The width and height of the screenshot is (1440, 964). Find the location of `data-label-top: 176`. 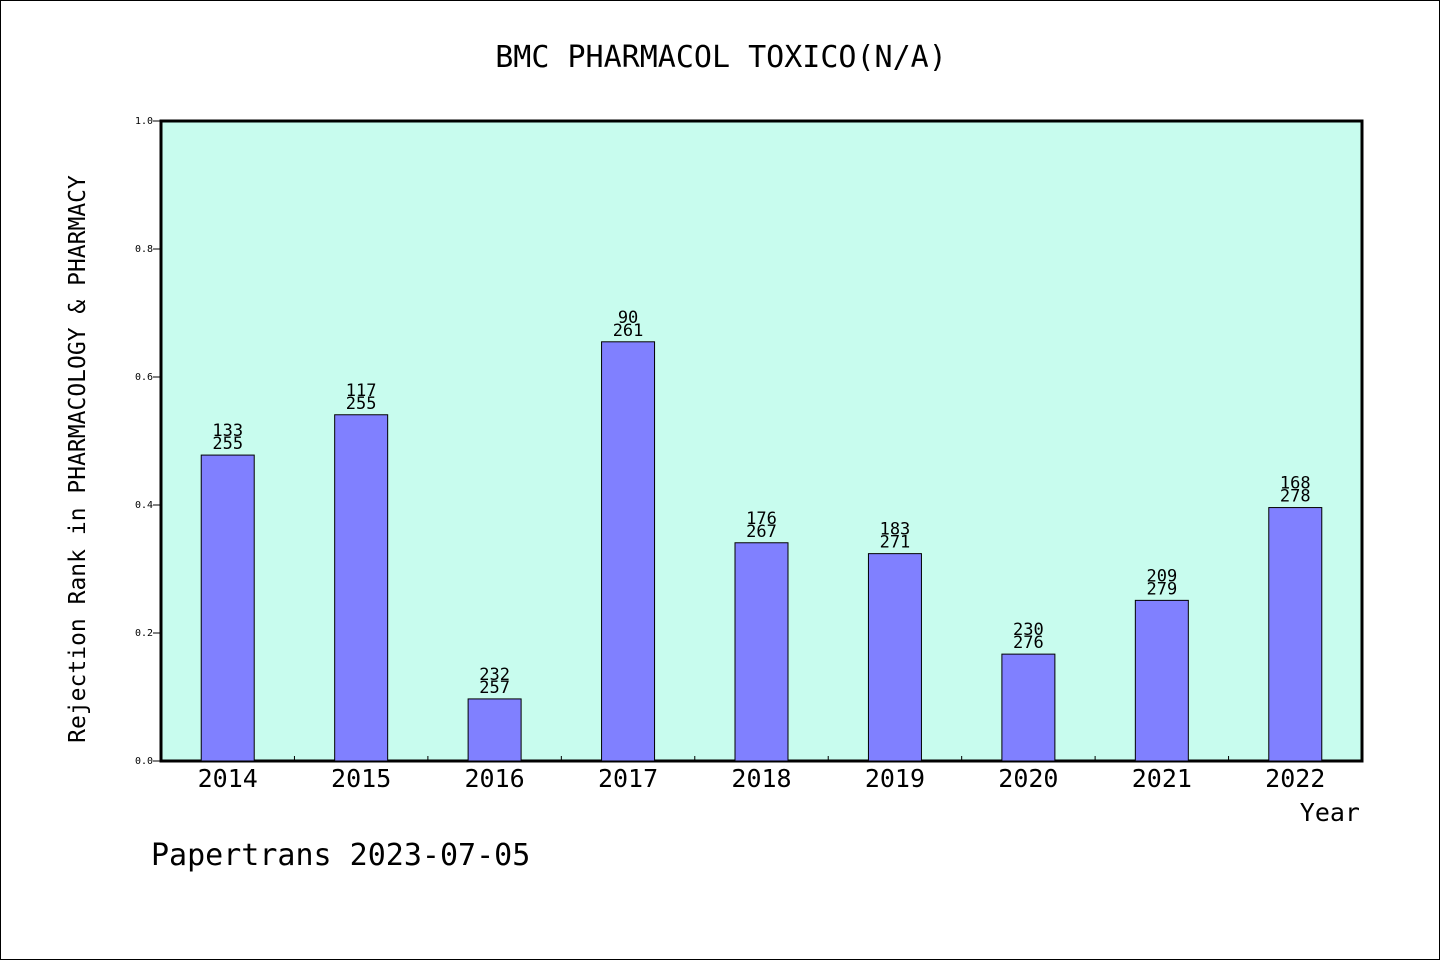

data-label-top: 176 is located at coordinates (761, 519).